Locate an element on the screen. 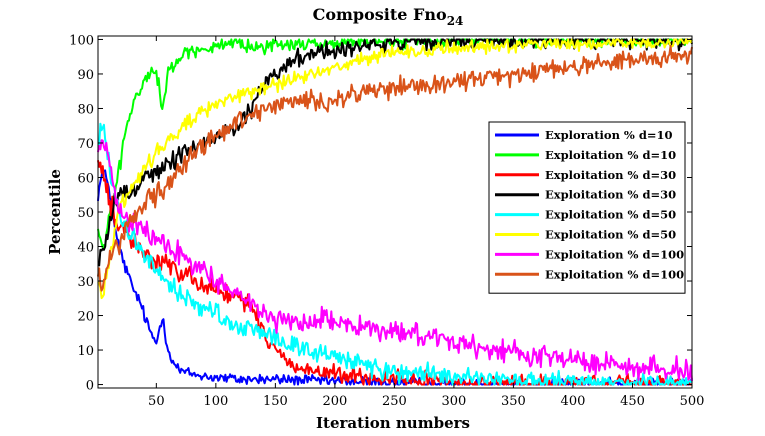  y-tick-label: 80 is located at coordinates (85, 109).